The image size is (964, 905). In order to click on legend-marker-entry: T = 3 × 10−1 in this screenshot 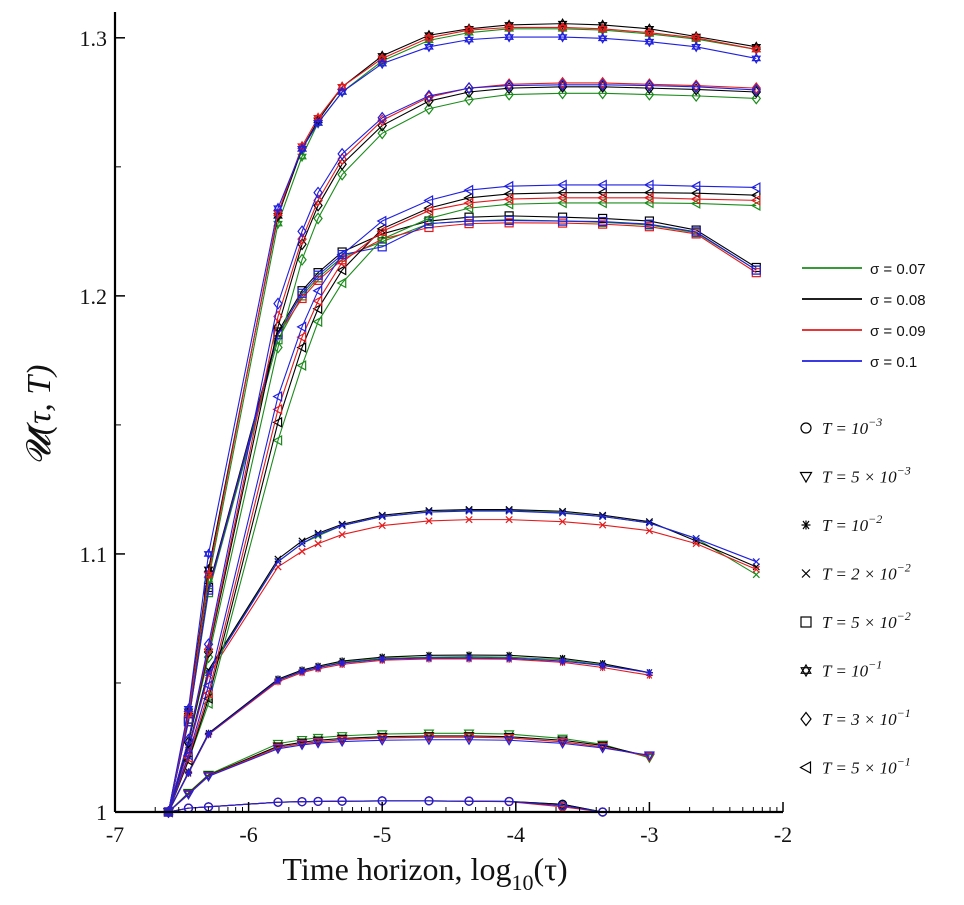, I will do `click(855, 717)`.